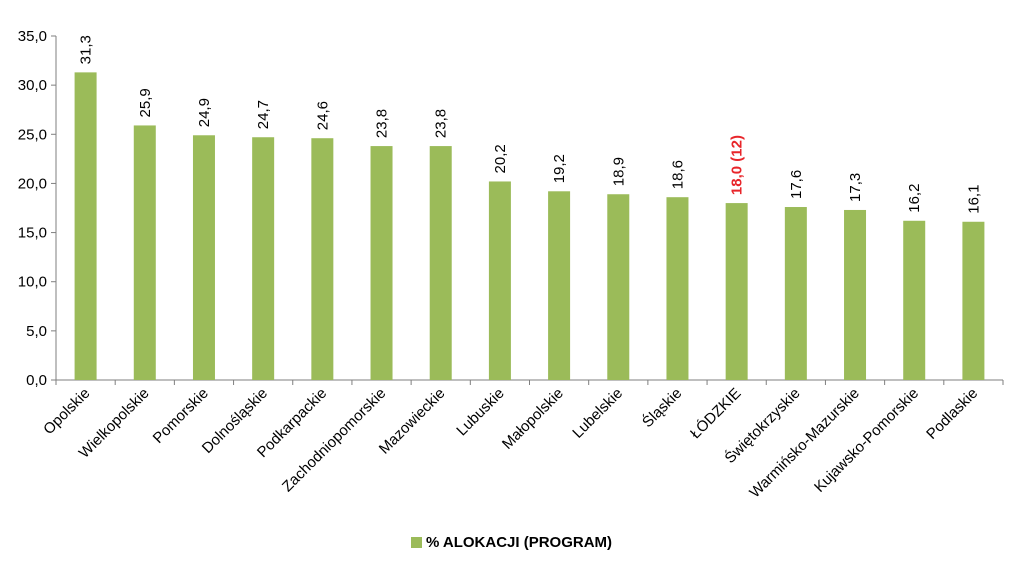  I want to click on category-label: ŁÓDZKIE, so click(715, 413).